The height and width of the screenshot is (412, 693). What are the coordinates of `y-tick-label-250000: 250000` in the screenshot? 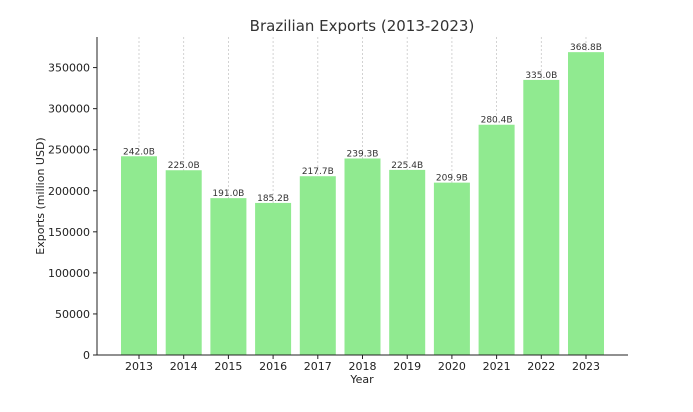 It's located at (69, 150).